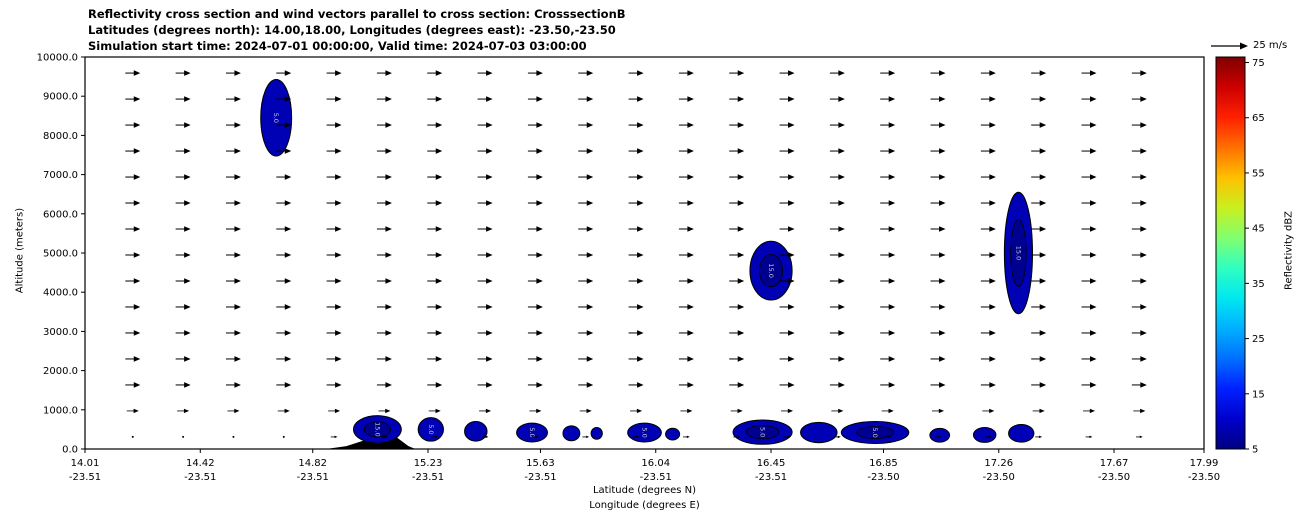 Image resolution: width=1304 pixels, height=526 pixels. Describe the element at coordinates (85, 463) in the screenshot. I see `x-tick-label-lat: 14.01` at that location.